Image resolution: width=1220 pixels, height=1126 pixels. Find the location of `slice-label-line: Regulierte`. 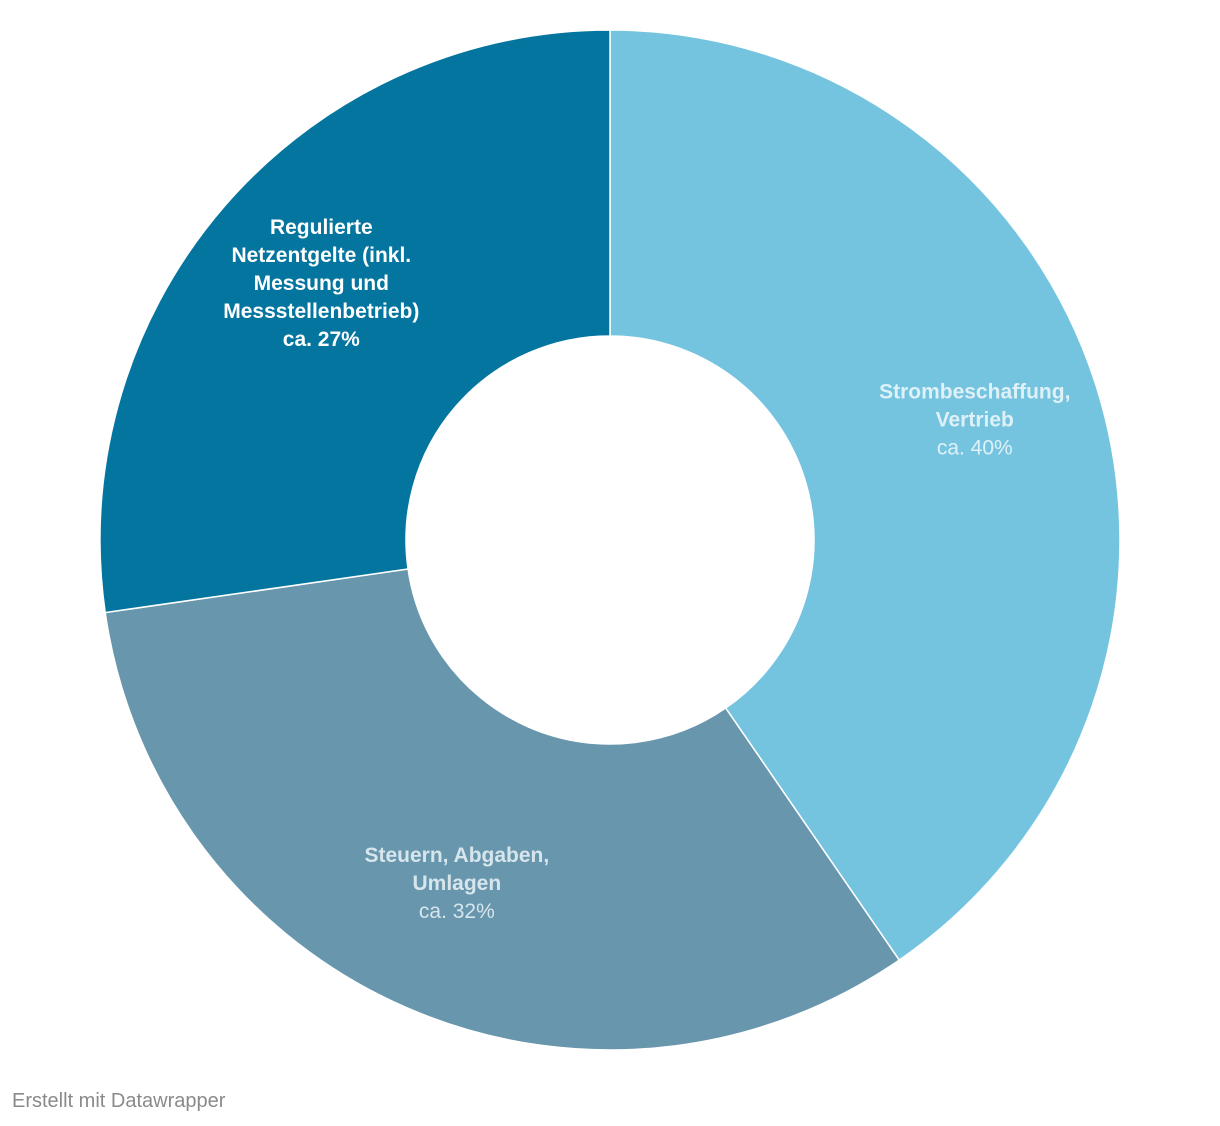

slice-label-line: Regulierte is located at coordinates (321, 227).